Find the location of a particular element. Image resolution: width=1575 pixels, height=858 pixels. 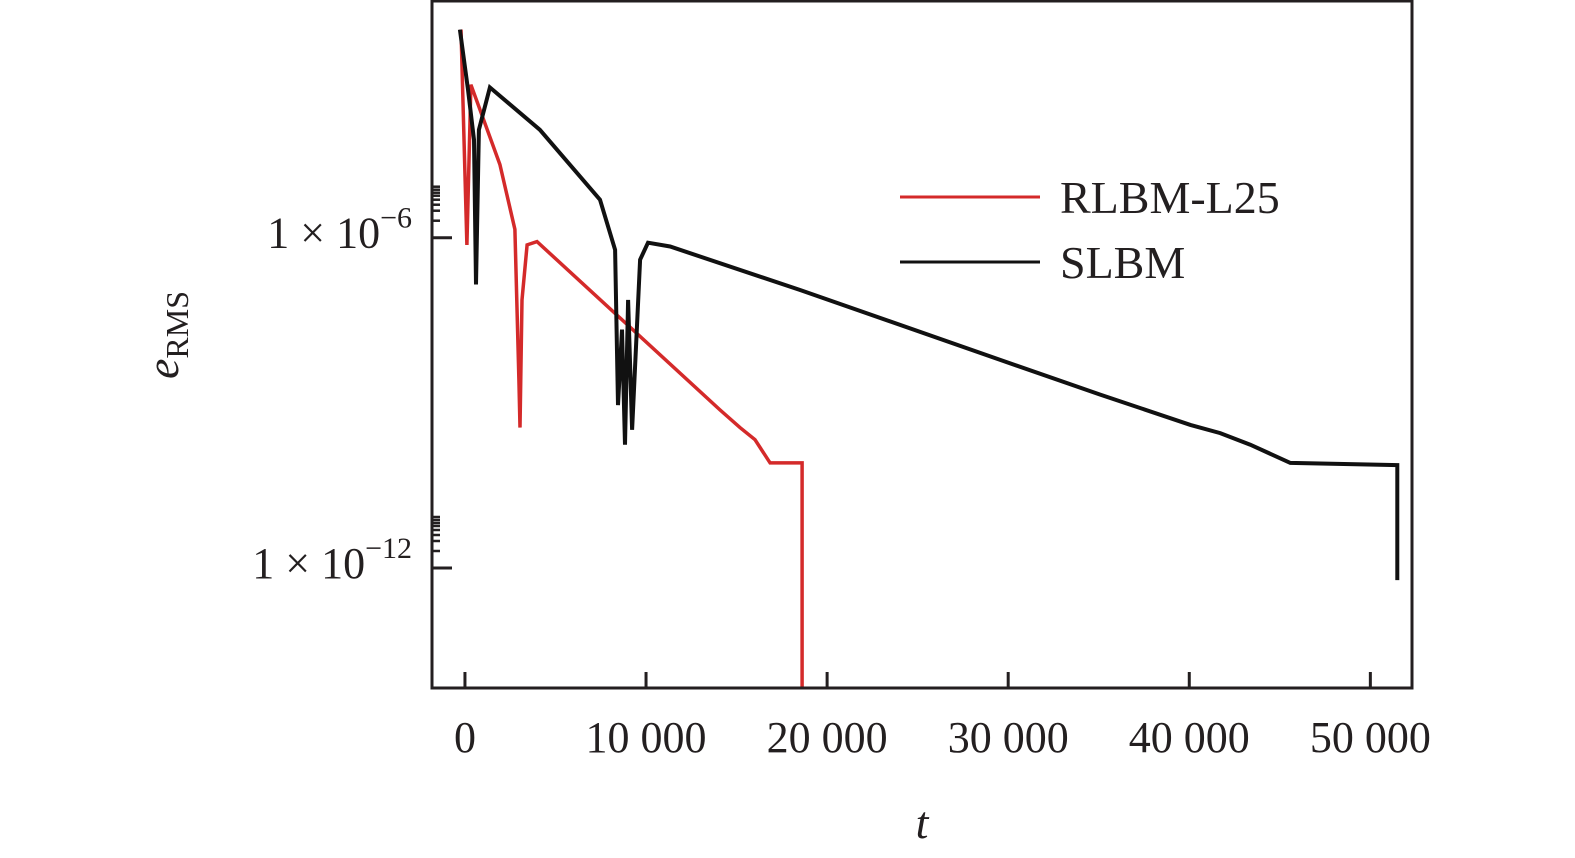

y-tick-label: 1 × 10⁻⁶ is located at coordinates (339, 230).